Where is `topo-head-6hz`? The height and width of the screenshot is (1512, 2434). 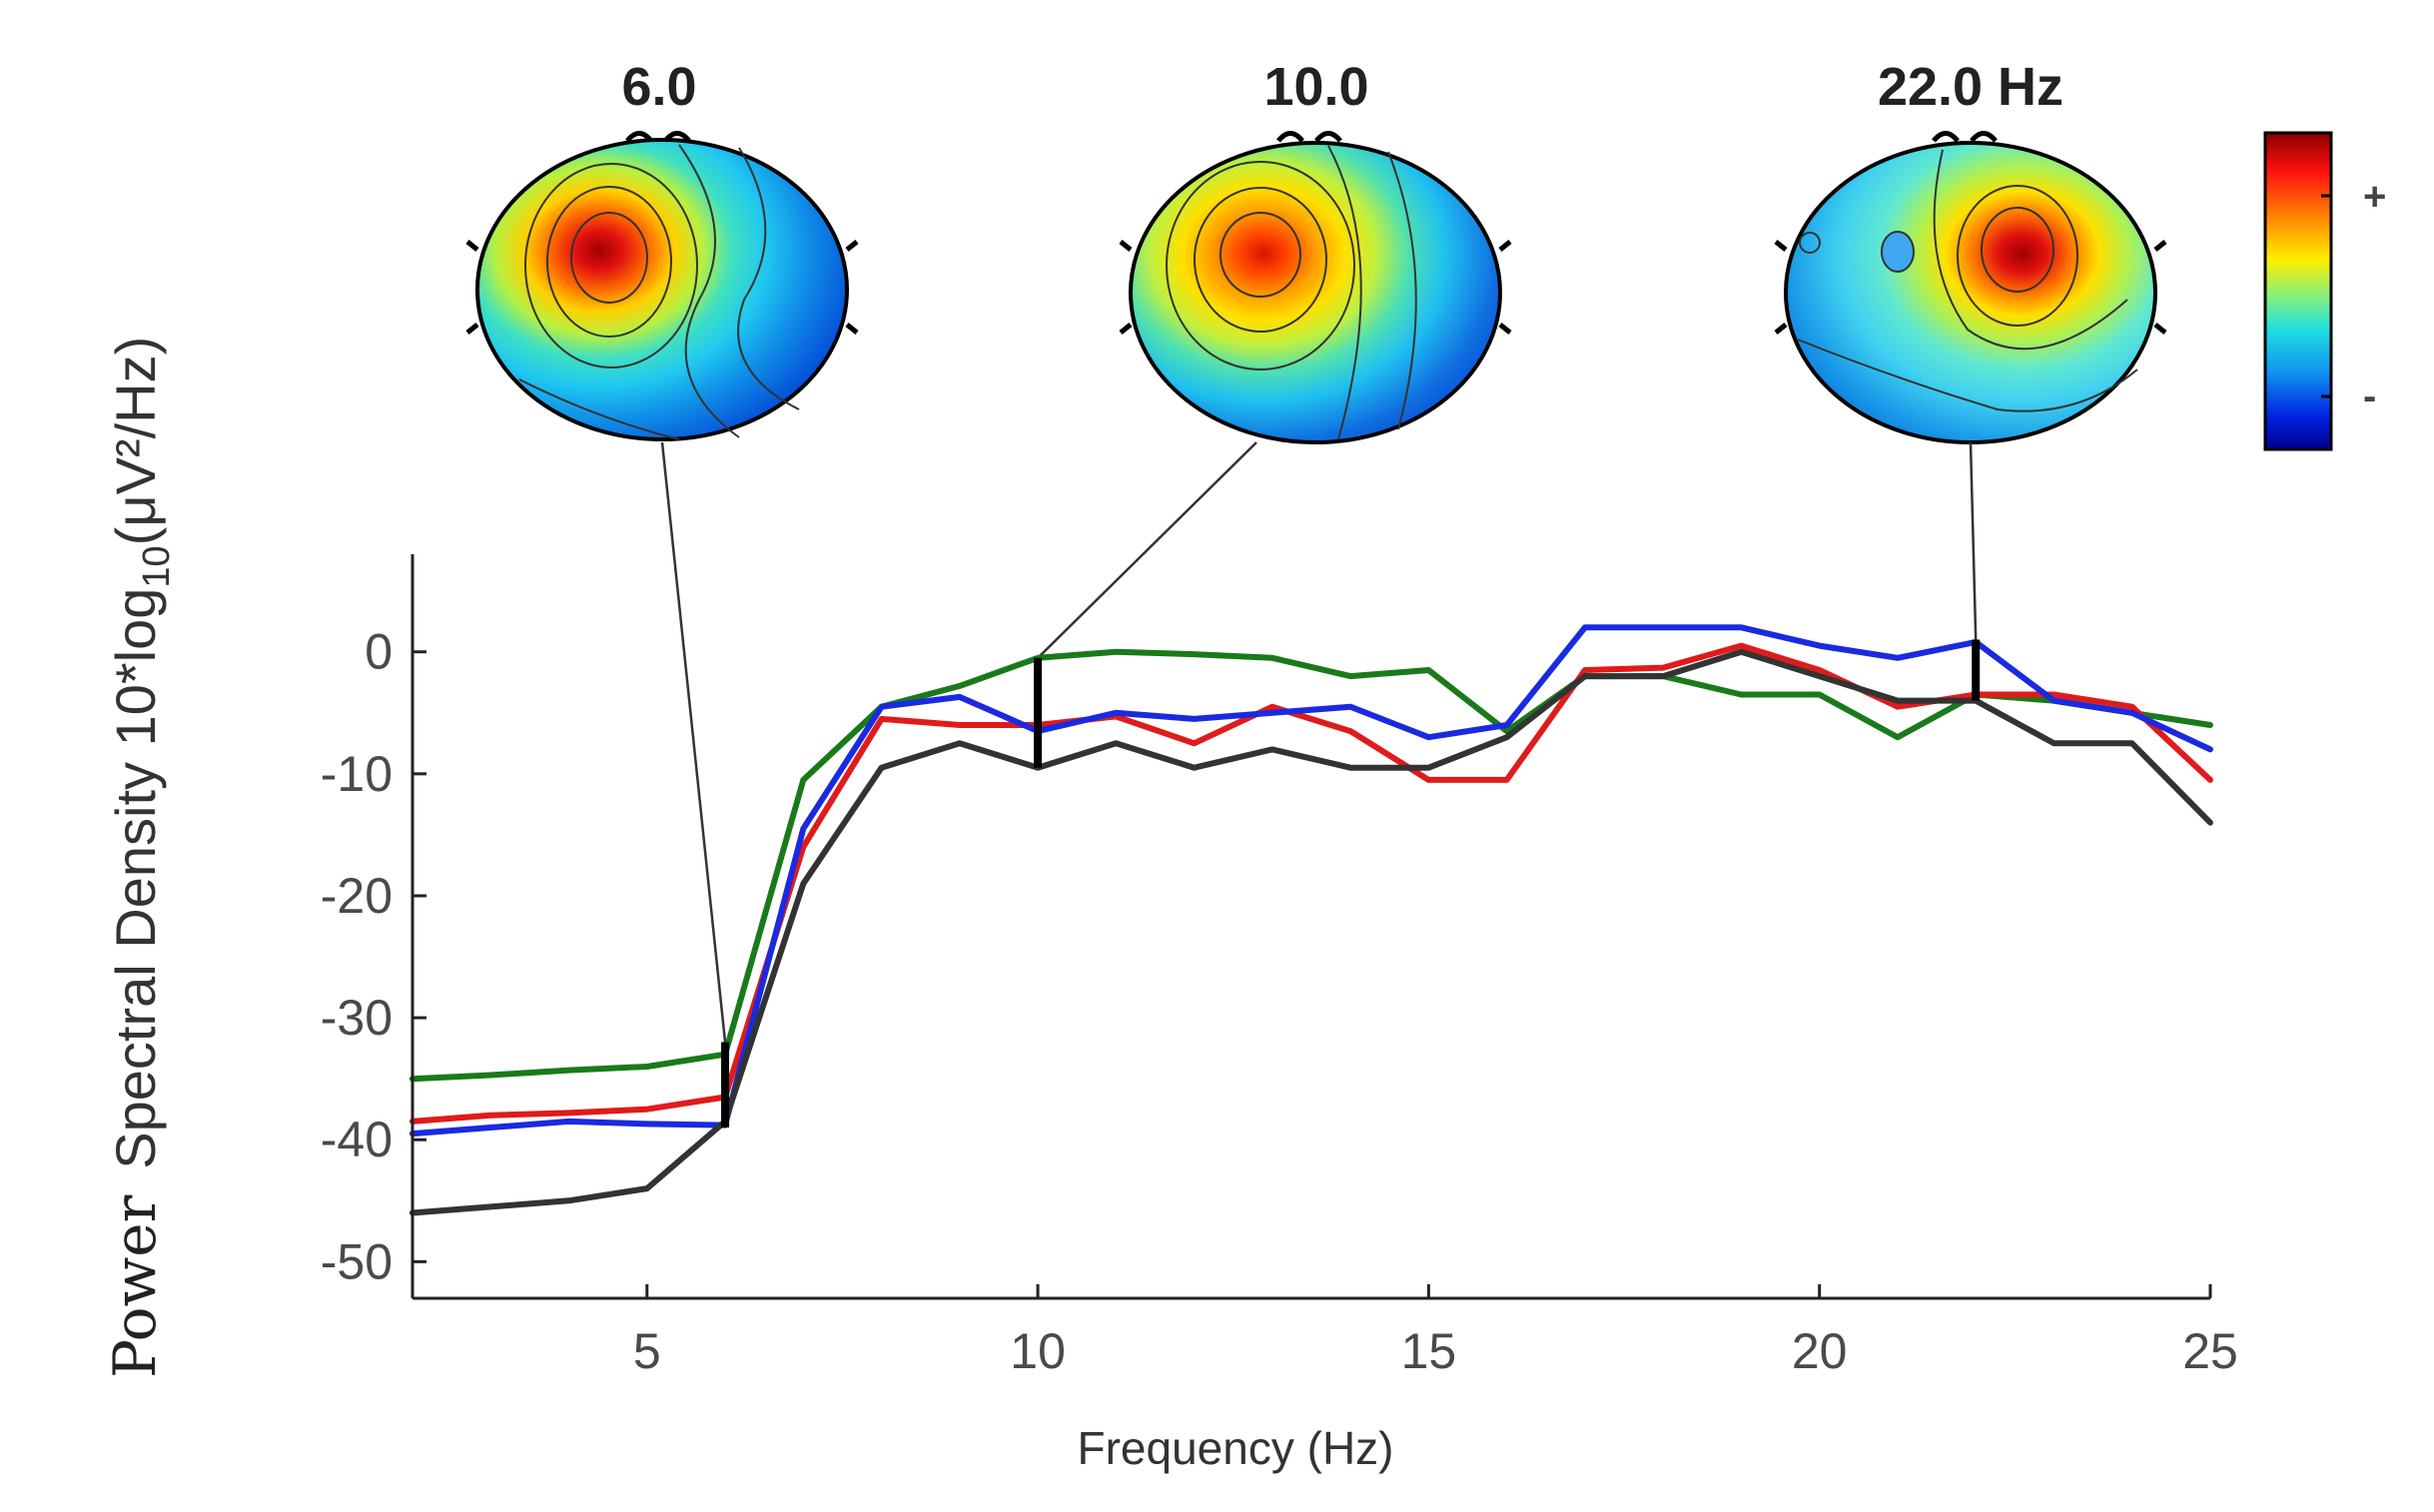
topo-head-6hz is located at coordinates (662, 289).